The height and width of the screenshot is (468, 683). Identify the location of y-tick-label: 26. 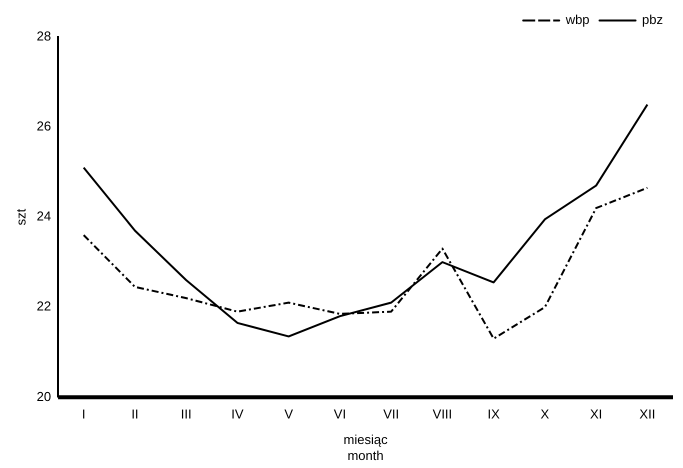
(44, 126).